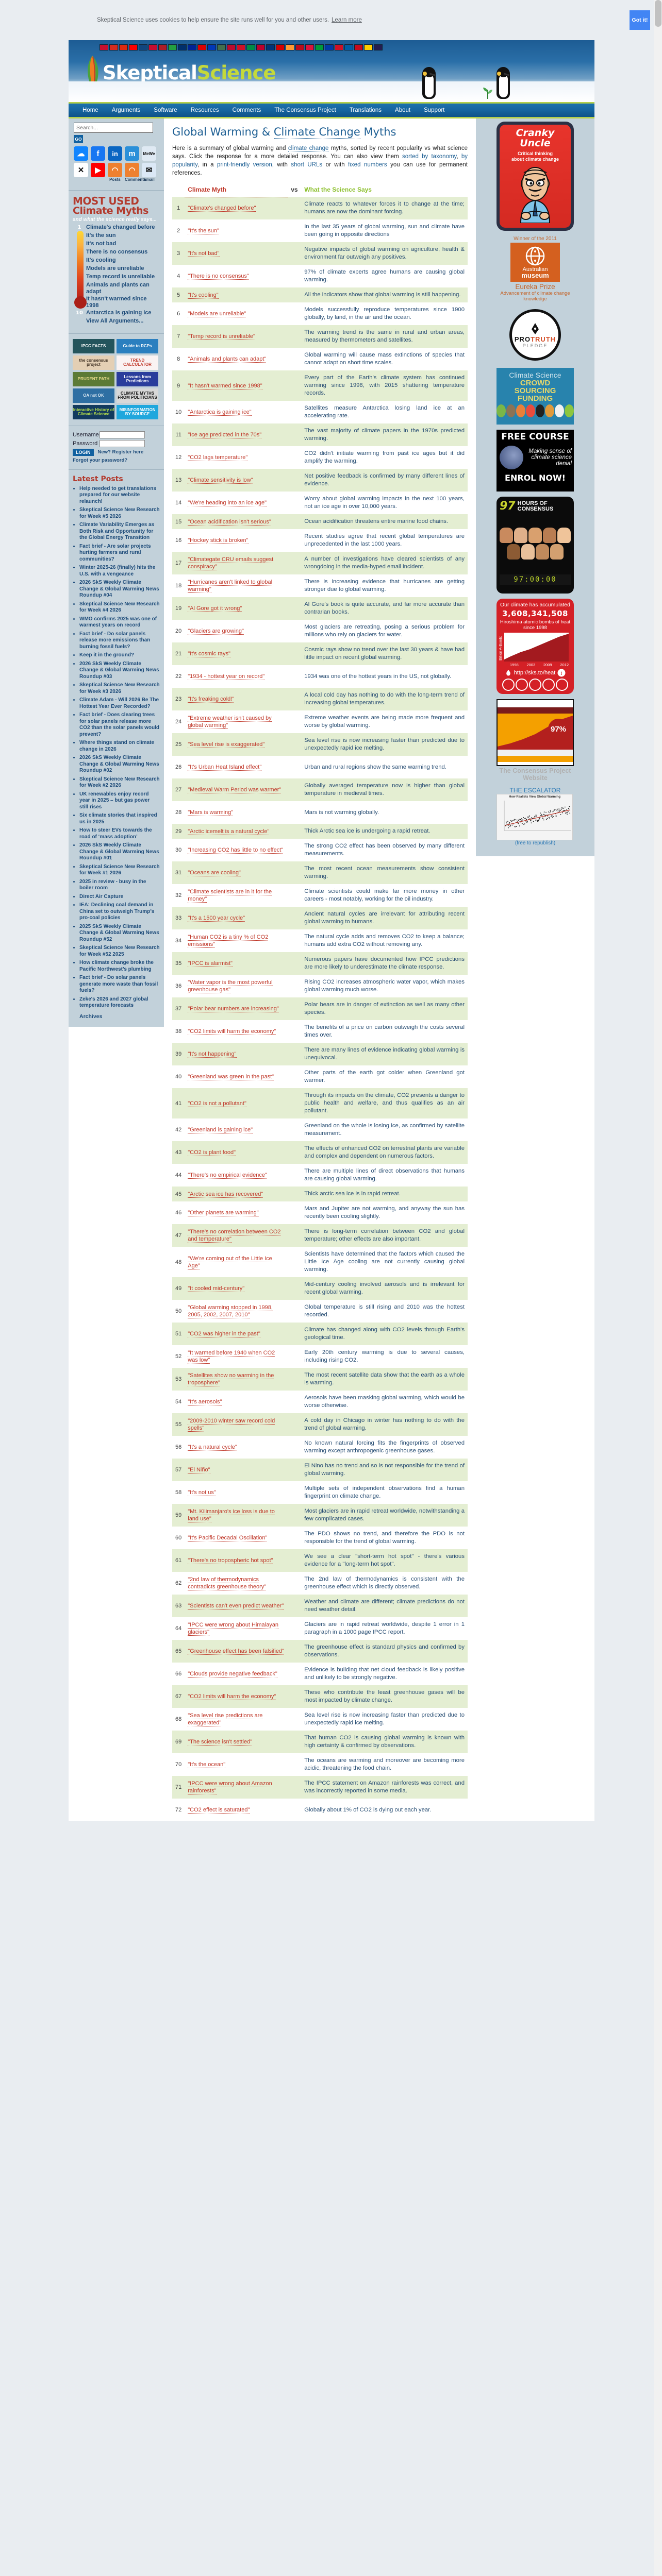  I want to click on nav-item-home: Home, so click(90, 110).